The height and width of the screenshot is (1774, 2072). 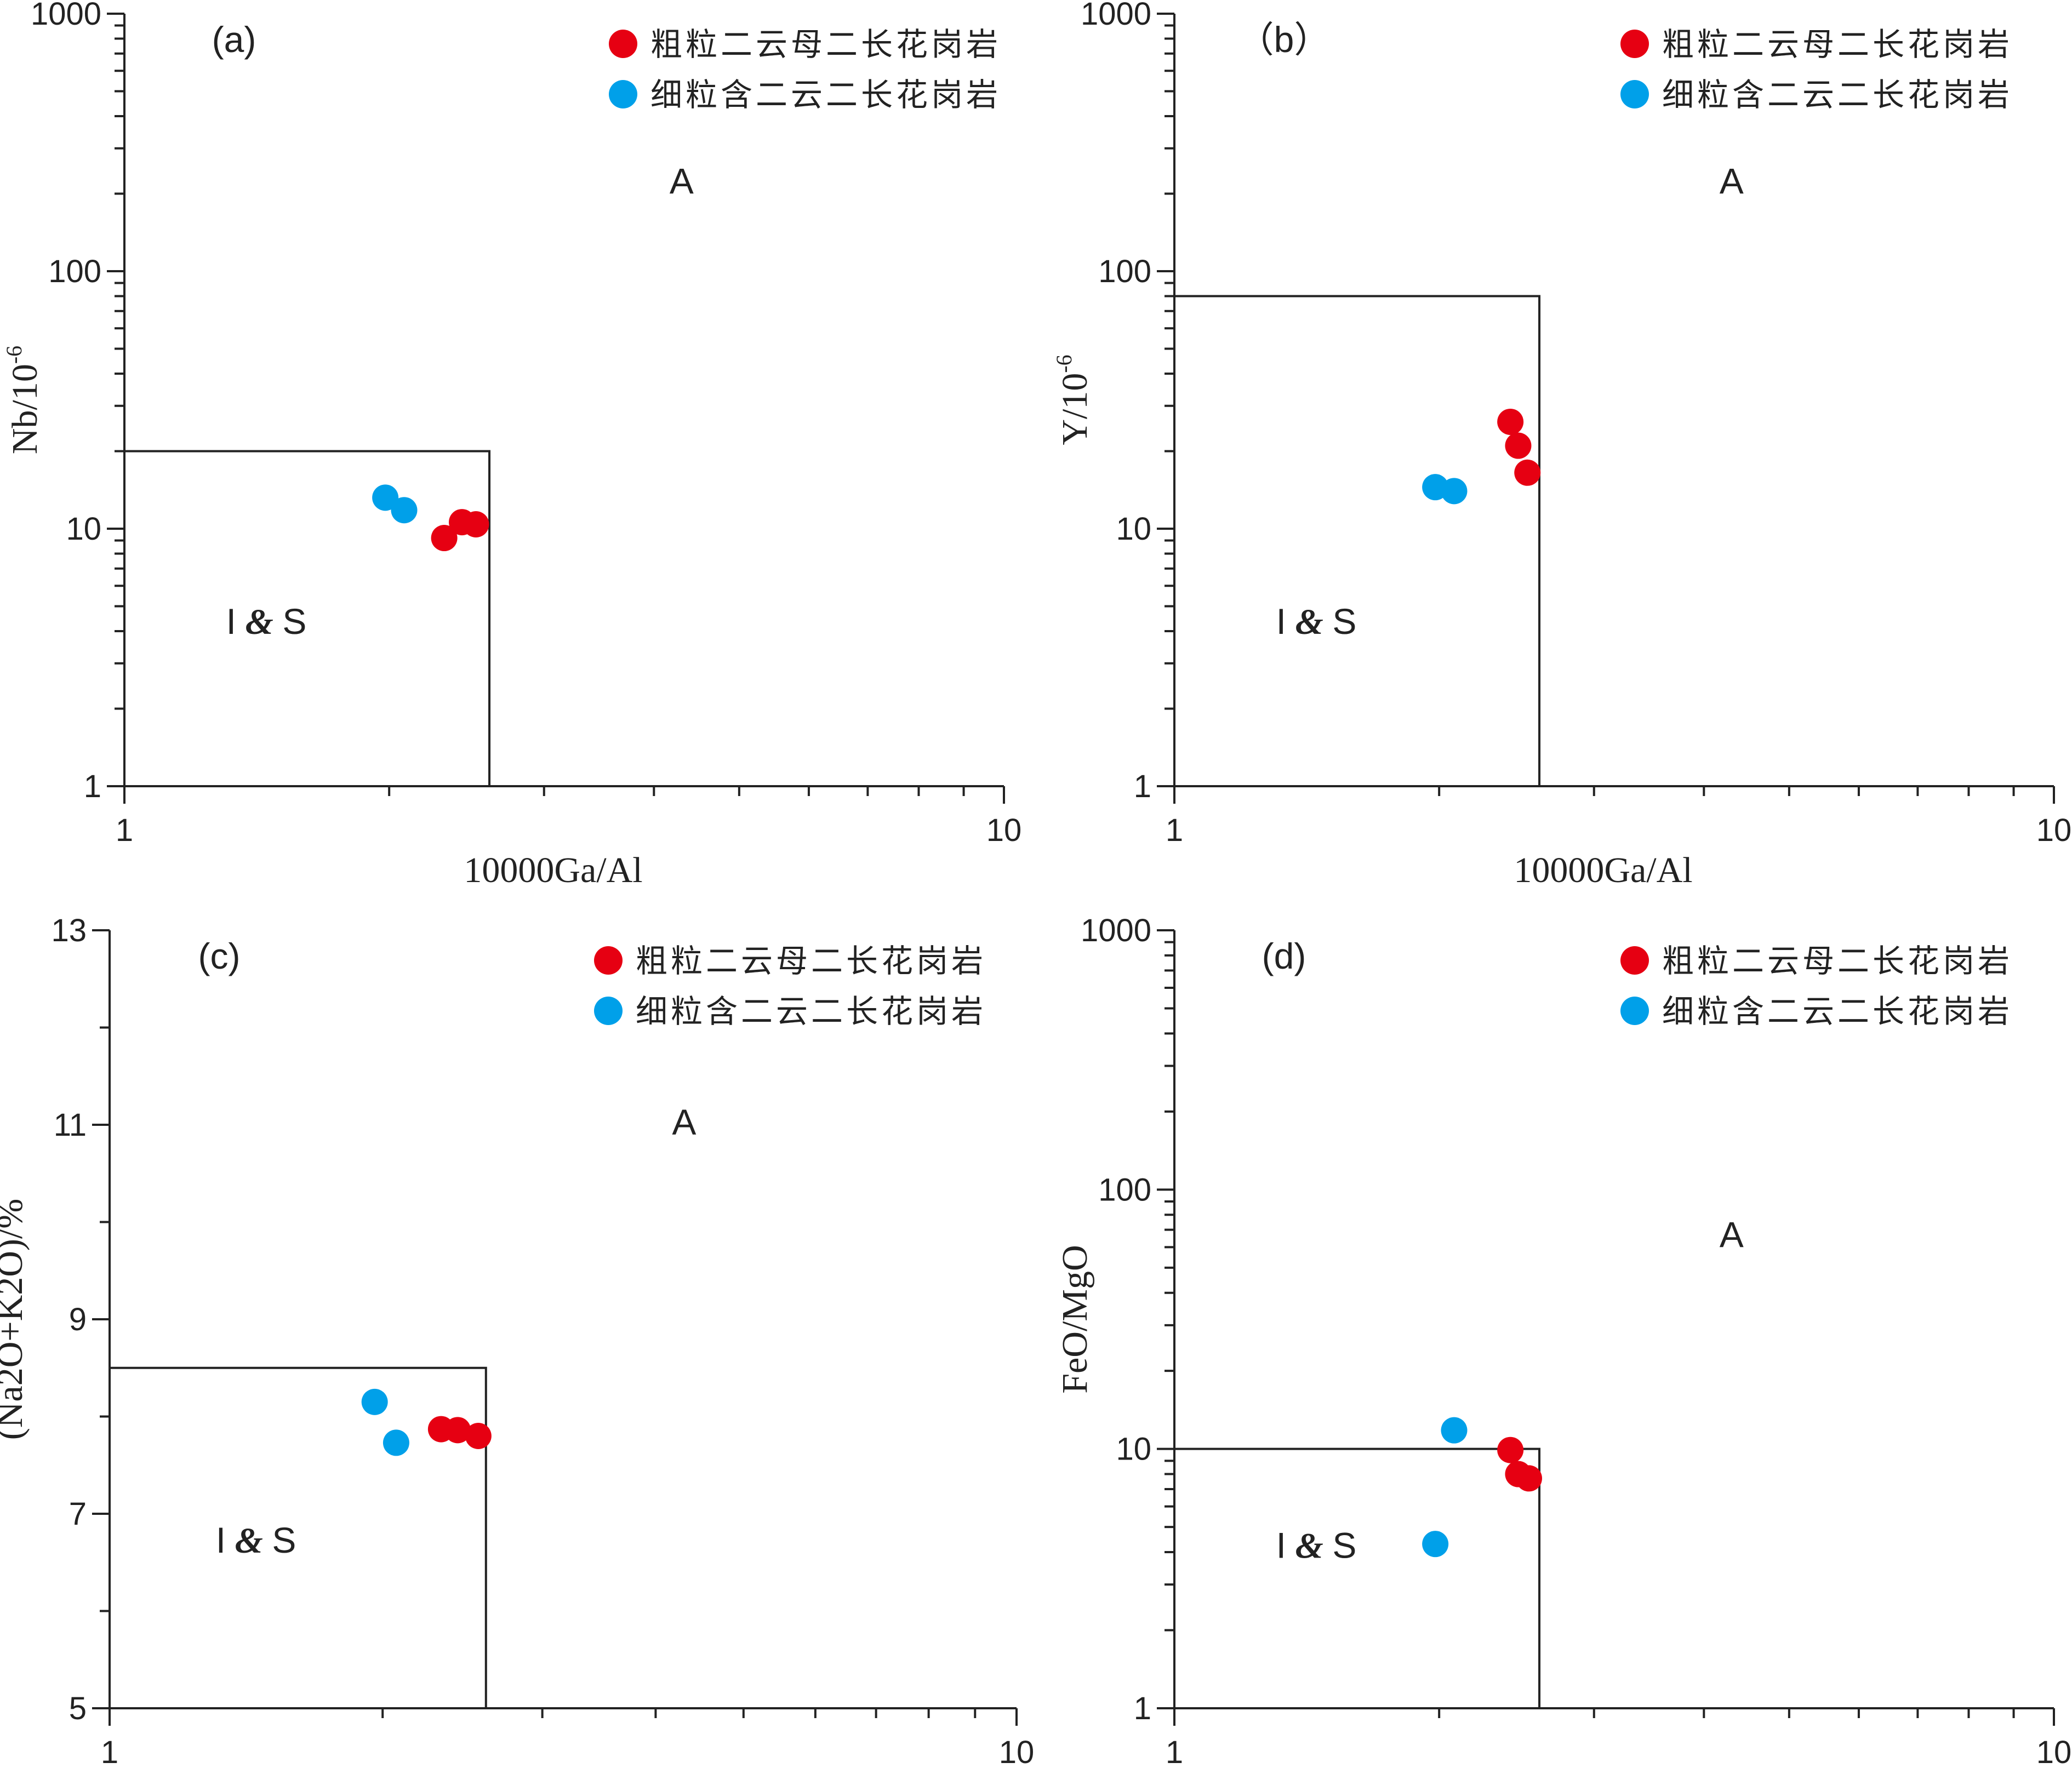 What do you see at coordinates (1133, 1449) in the screenshot?
I see `panel-d-y-tick-label: 10` at bounding box center [1133, 1449].